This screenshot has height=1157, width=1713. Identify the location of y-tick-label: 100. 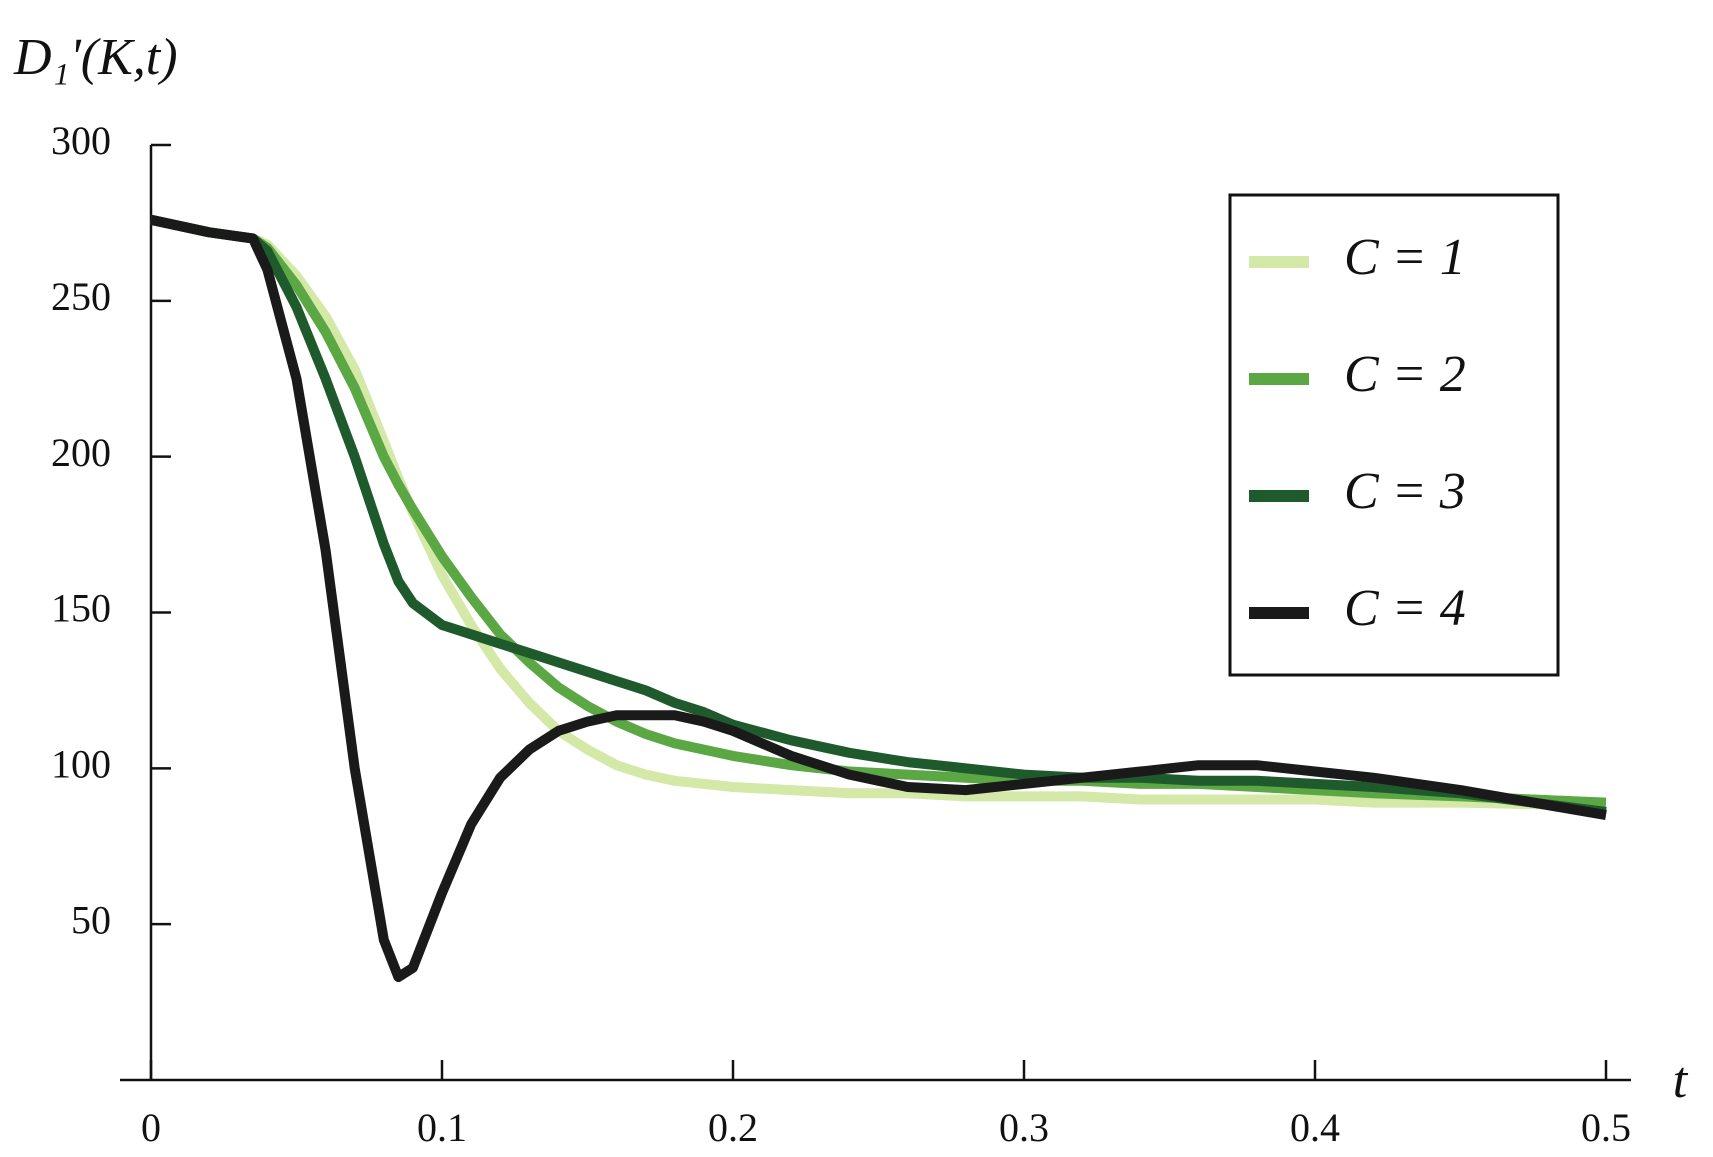
(81, 764).